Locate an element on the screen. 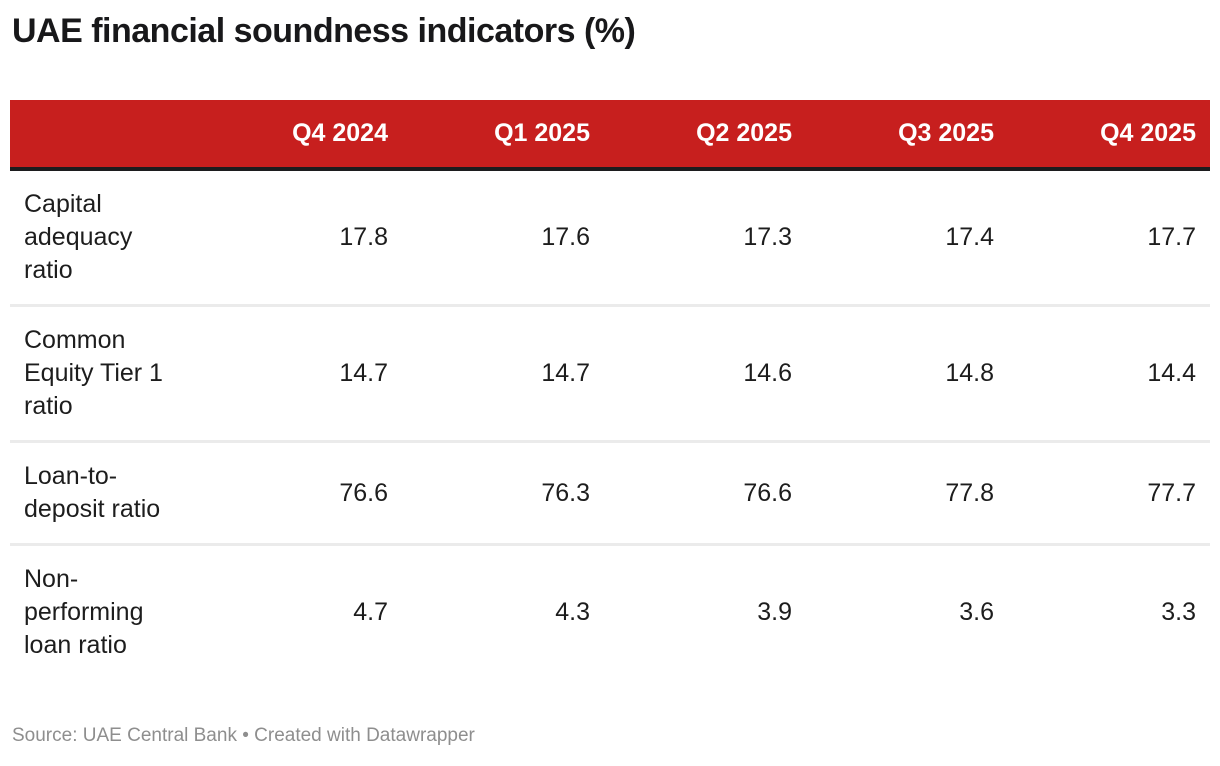  value-cell: 3.3 is located at coordinates (1109, 611).